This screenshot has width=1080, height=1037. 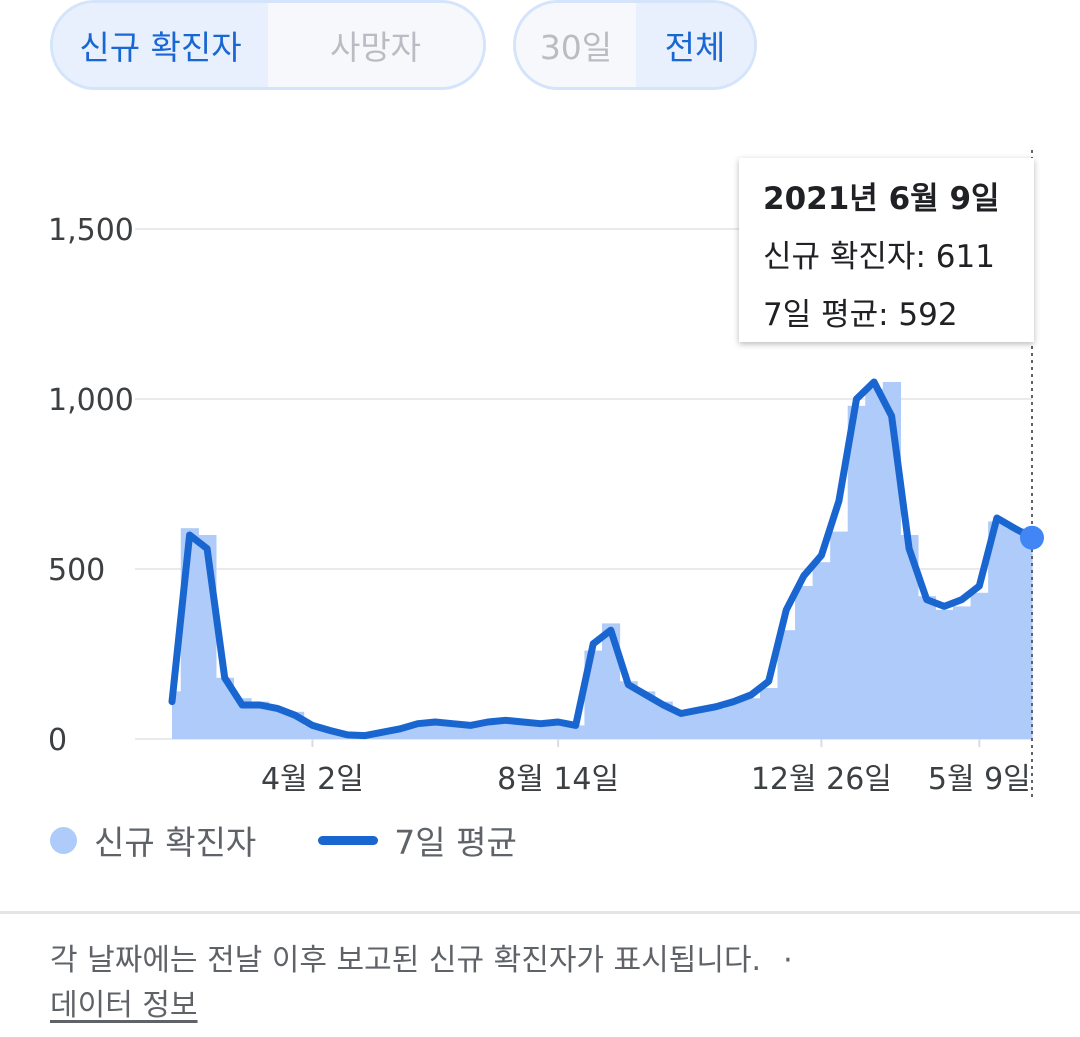 I want to click on cases-legend-label: 신규 확진자, so click(x=175, y=842).